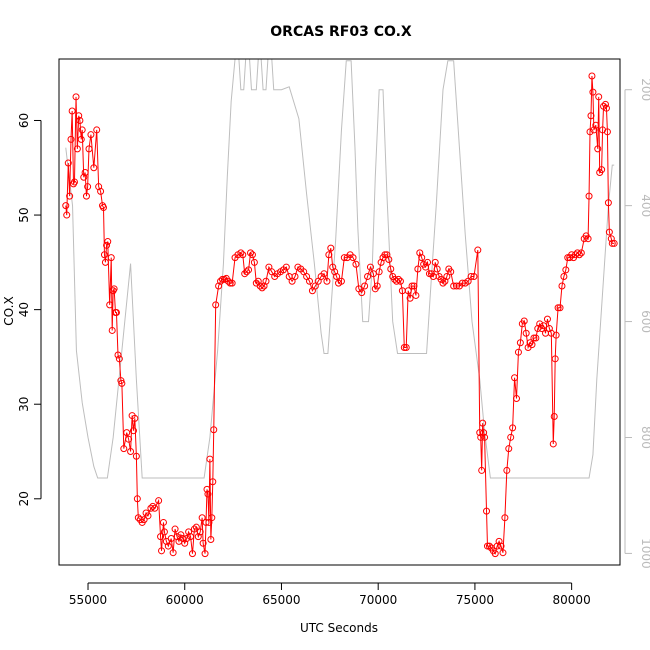 The height and width of the screenshot is (650, 650). I want to click on x-tick-label: 80000, so click(572, 600).